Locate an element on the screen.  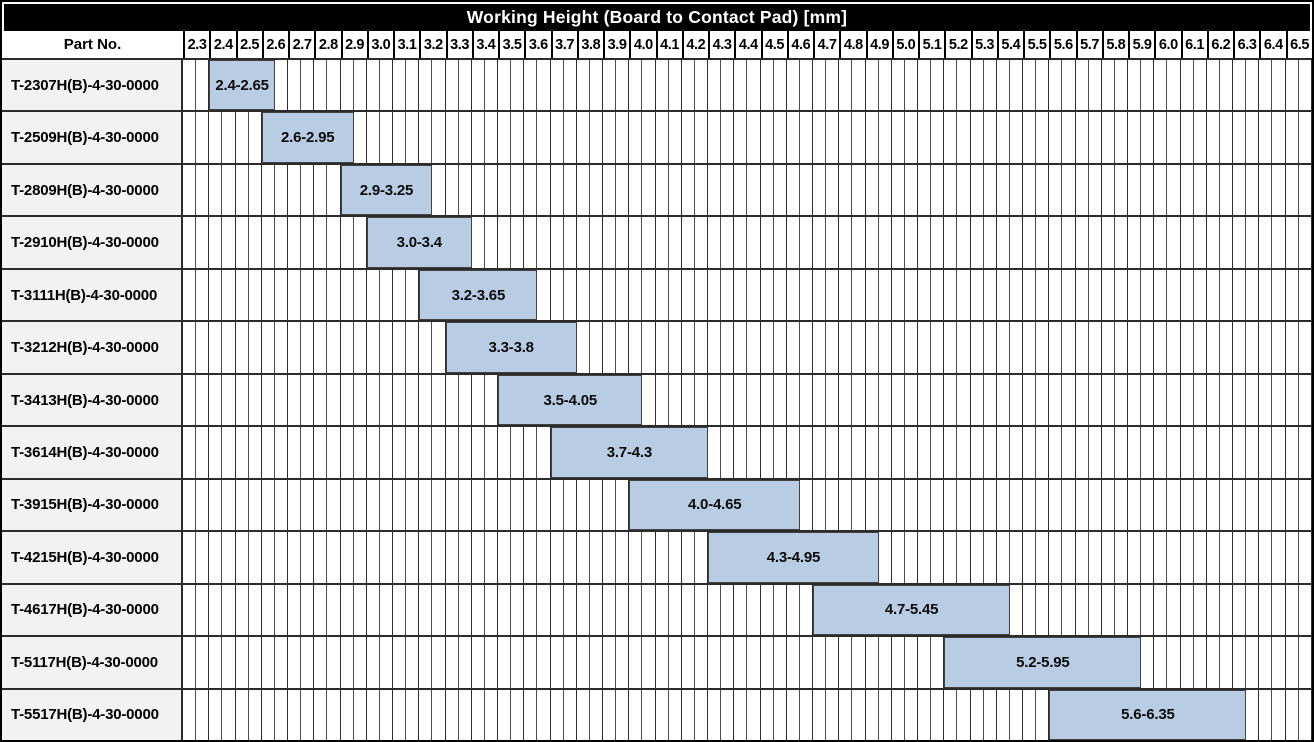
part-no-cell: T-2509H(B)-4-30-0000 is located at coordinates (92, 137).